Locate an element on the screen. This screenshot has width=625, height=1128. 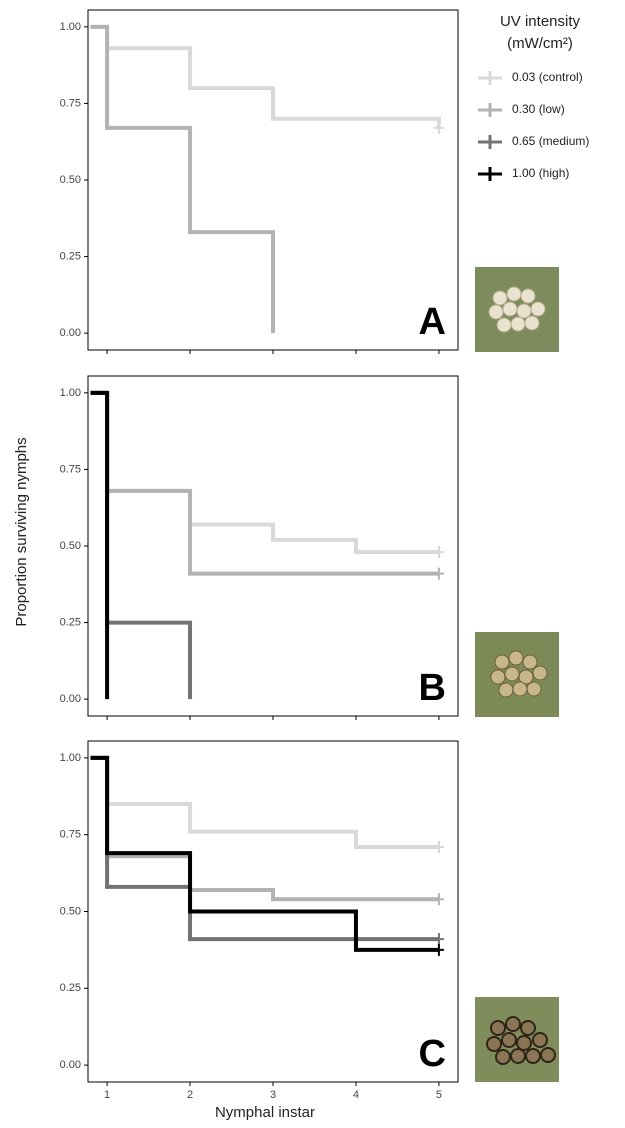
x-tick-label: 4 is located at coordinates (356, 1095).